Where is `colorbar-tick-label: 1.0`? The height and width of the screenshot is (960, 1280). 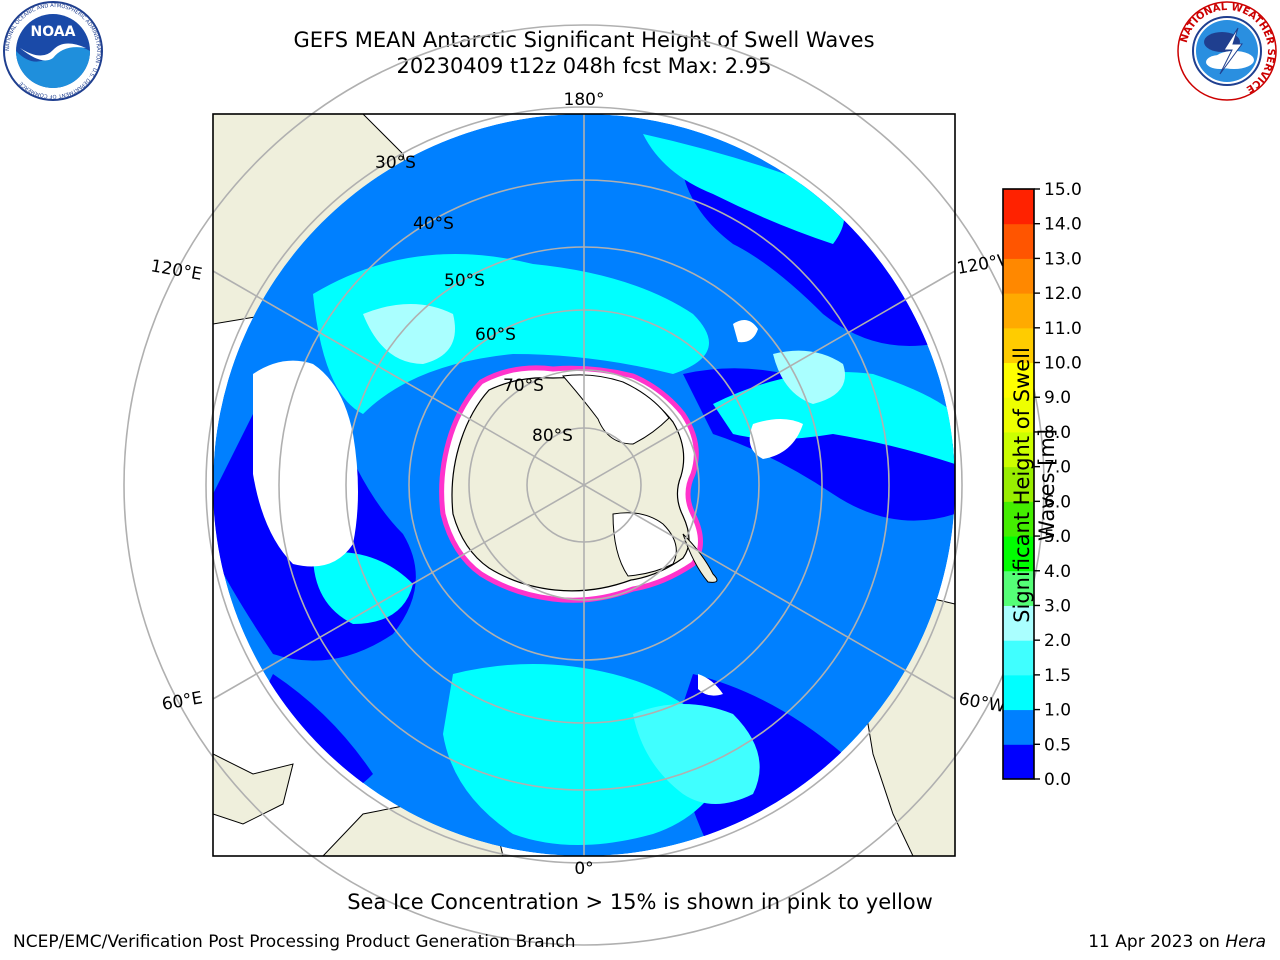 colorbar-tick-label: 1.0 is located at coordinates (1057, 711).